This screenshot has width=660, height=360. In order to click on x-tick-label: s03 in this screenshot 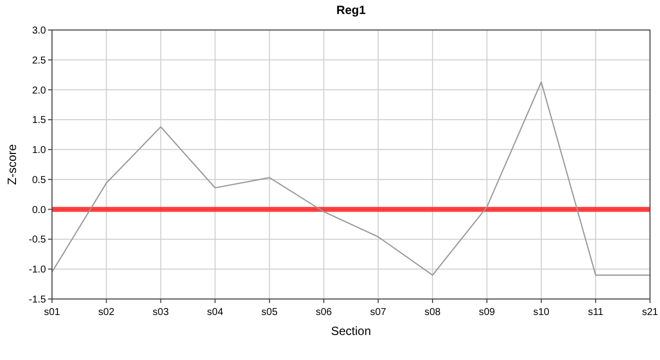, I will do `click(161, 312)`.